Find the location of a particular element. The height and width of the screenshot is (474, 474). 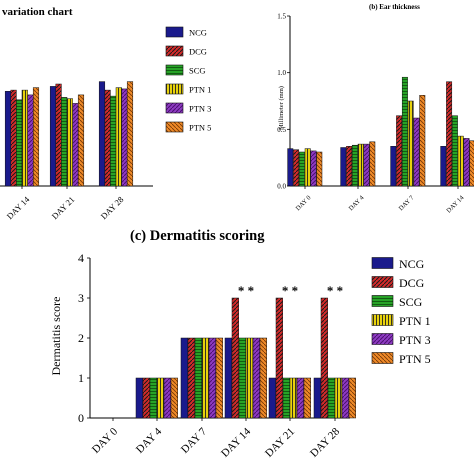

derm-legend-swatch-dcg is located at coordinates (382, 282).